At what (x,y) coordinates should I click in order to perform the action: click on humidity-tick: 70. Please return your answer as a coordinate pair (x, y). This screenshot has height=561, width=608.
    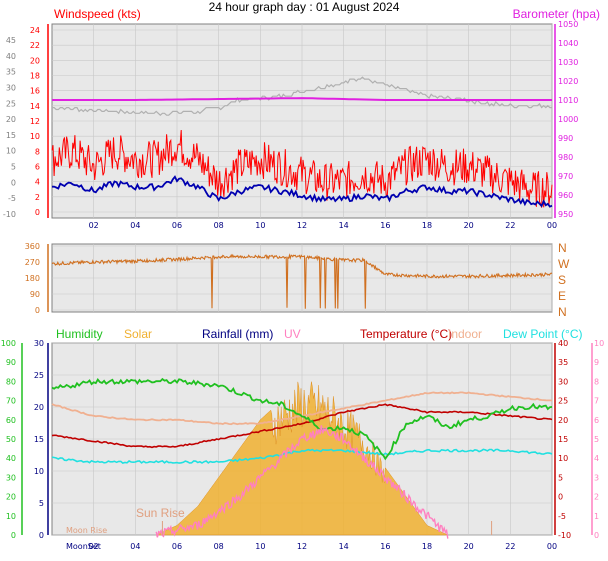
    Looking at the image, I should click on (11, 401).